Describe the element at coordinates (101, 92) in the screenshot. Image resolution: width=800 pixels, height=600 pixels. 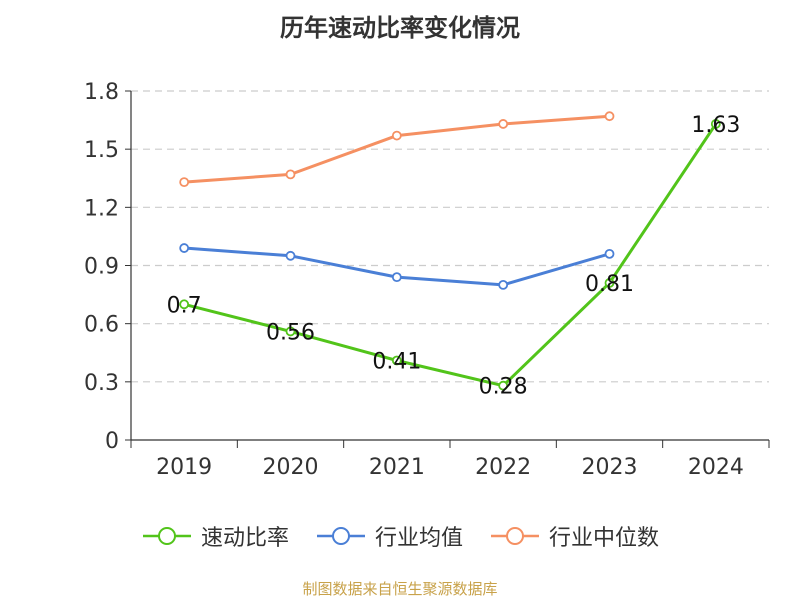
I see `y-tick-label: 1.8` at that location.